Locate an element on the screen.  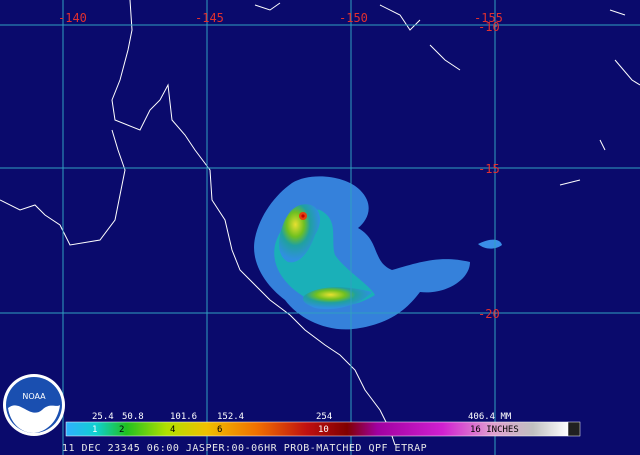
mm-label: 152.4 is located at coordinates (230, 417).